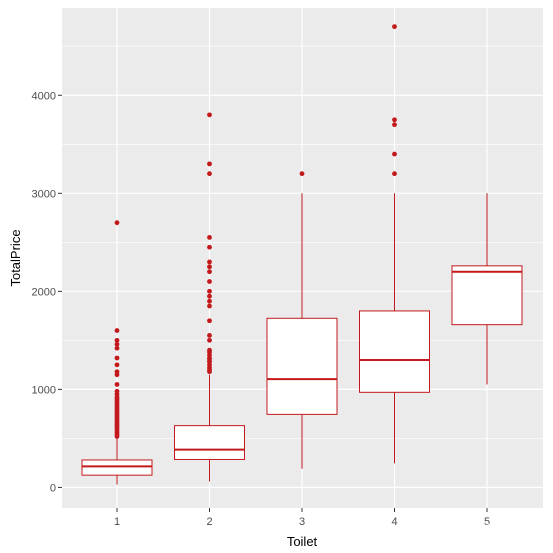 This screenshot has width=553, height=553. I want to click on y-tick-label: 1000, so click(44, 390).